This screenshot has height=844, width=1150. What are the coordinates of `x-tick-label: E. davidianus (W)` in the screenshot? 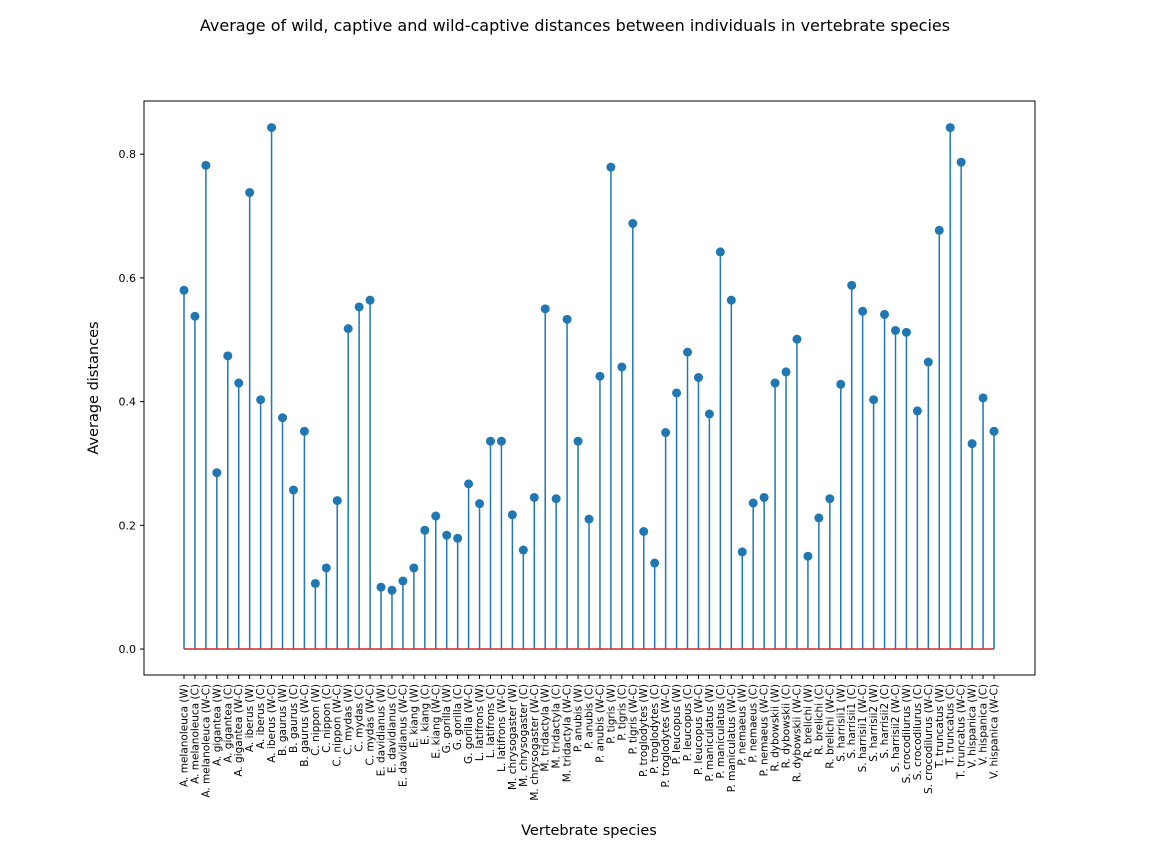 It's located at (382, 730).